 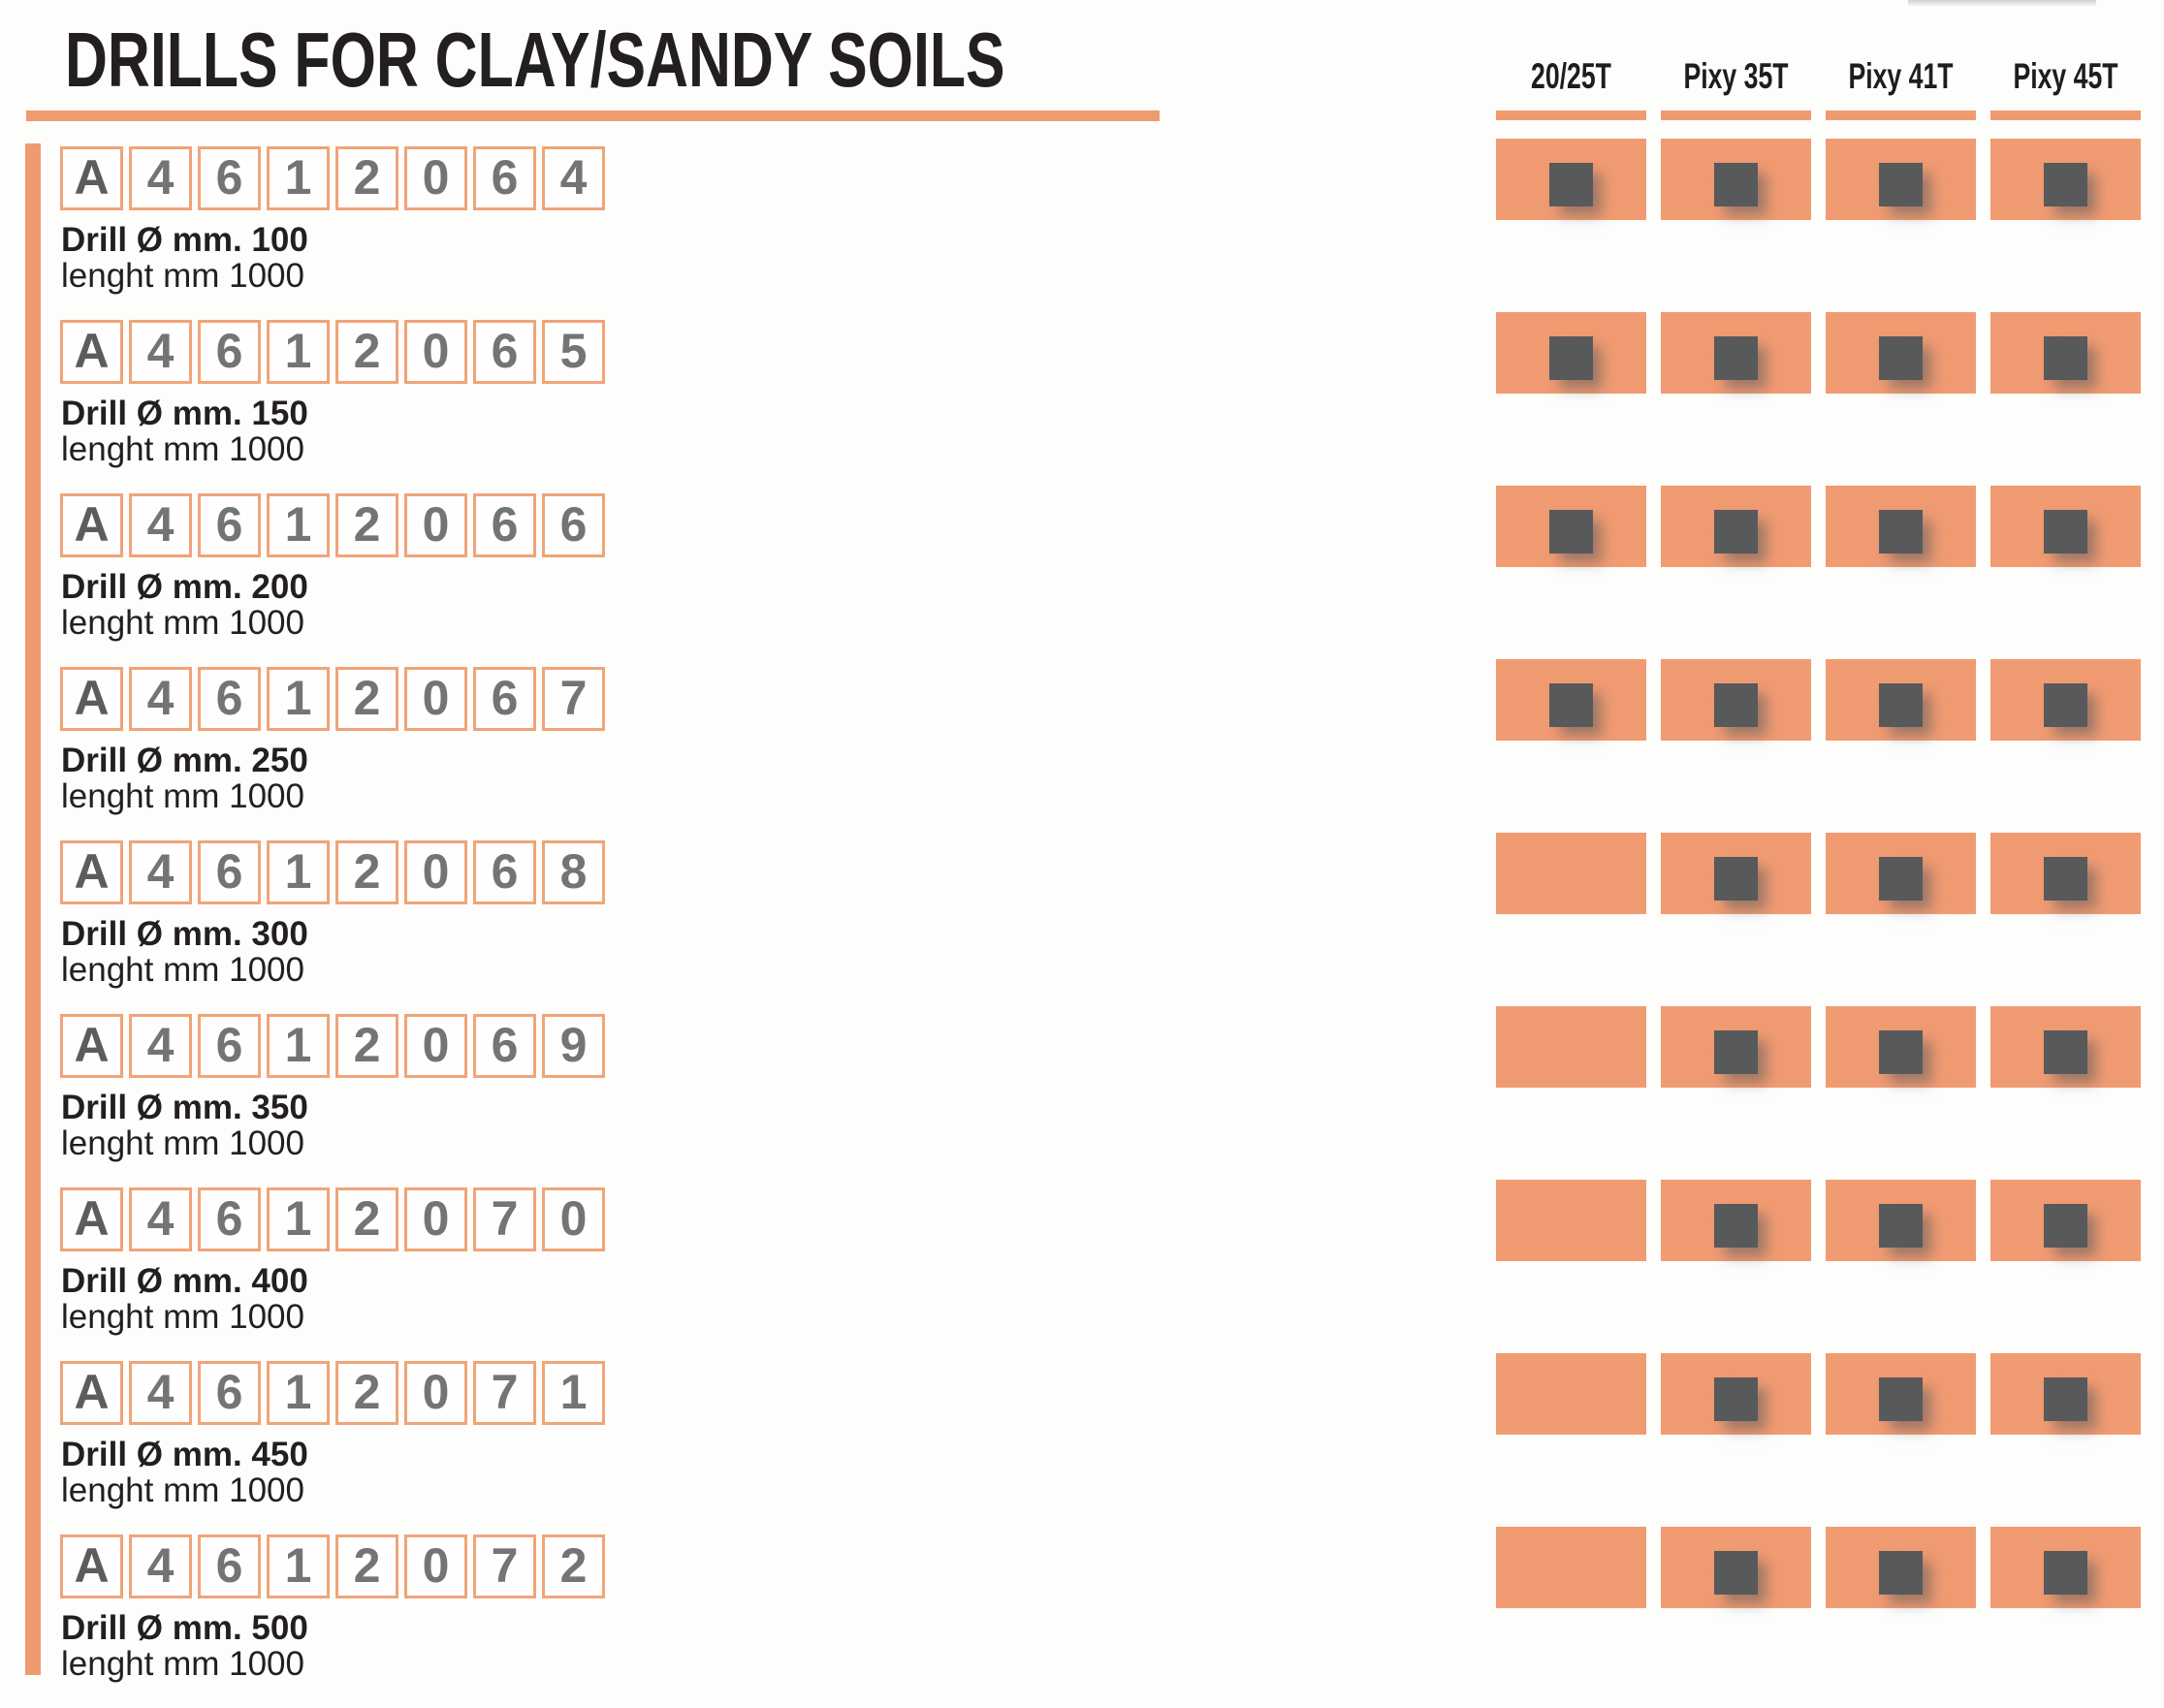 I want to click on product-name: Drill Ø mm. 150, so click(x=184, y=413).